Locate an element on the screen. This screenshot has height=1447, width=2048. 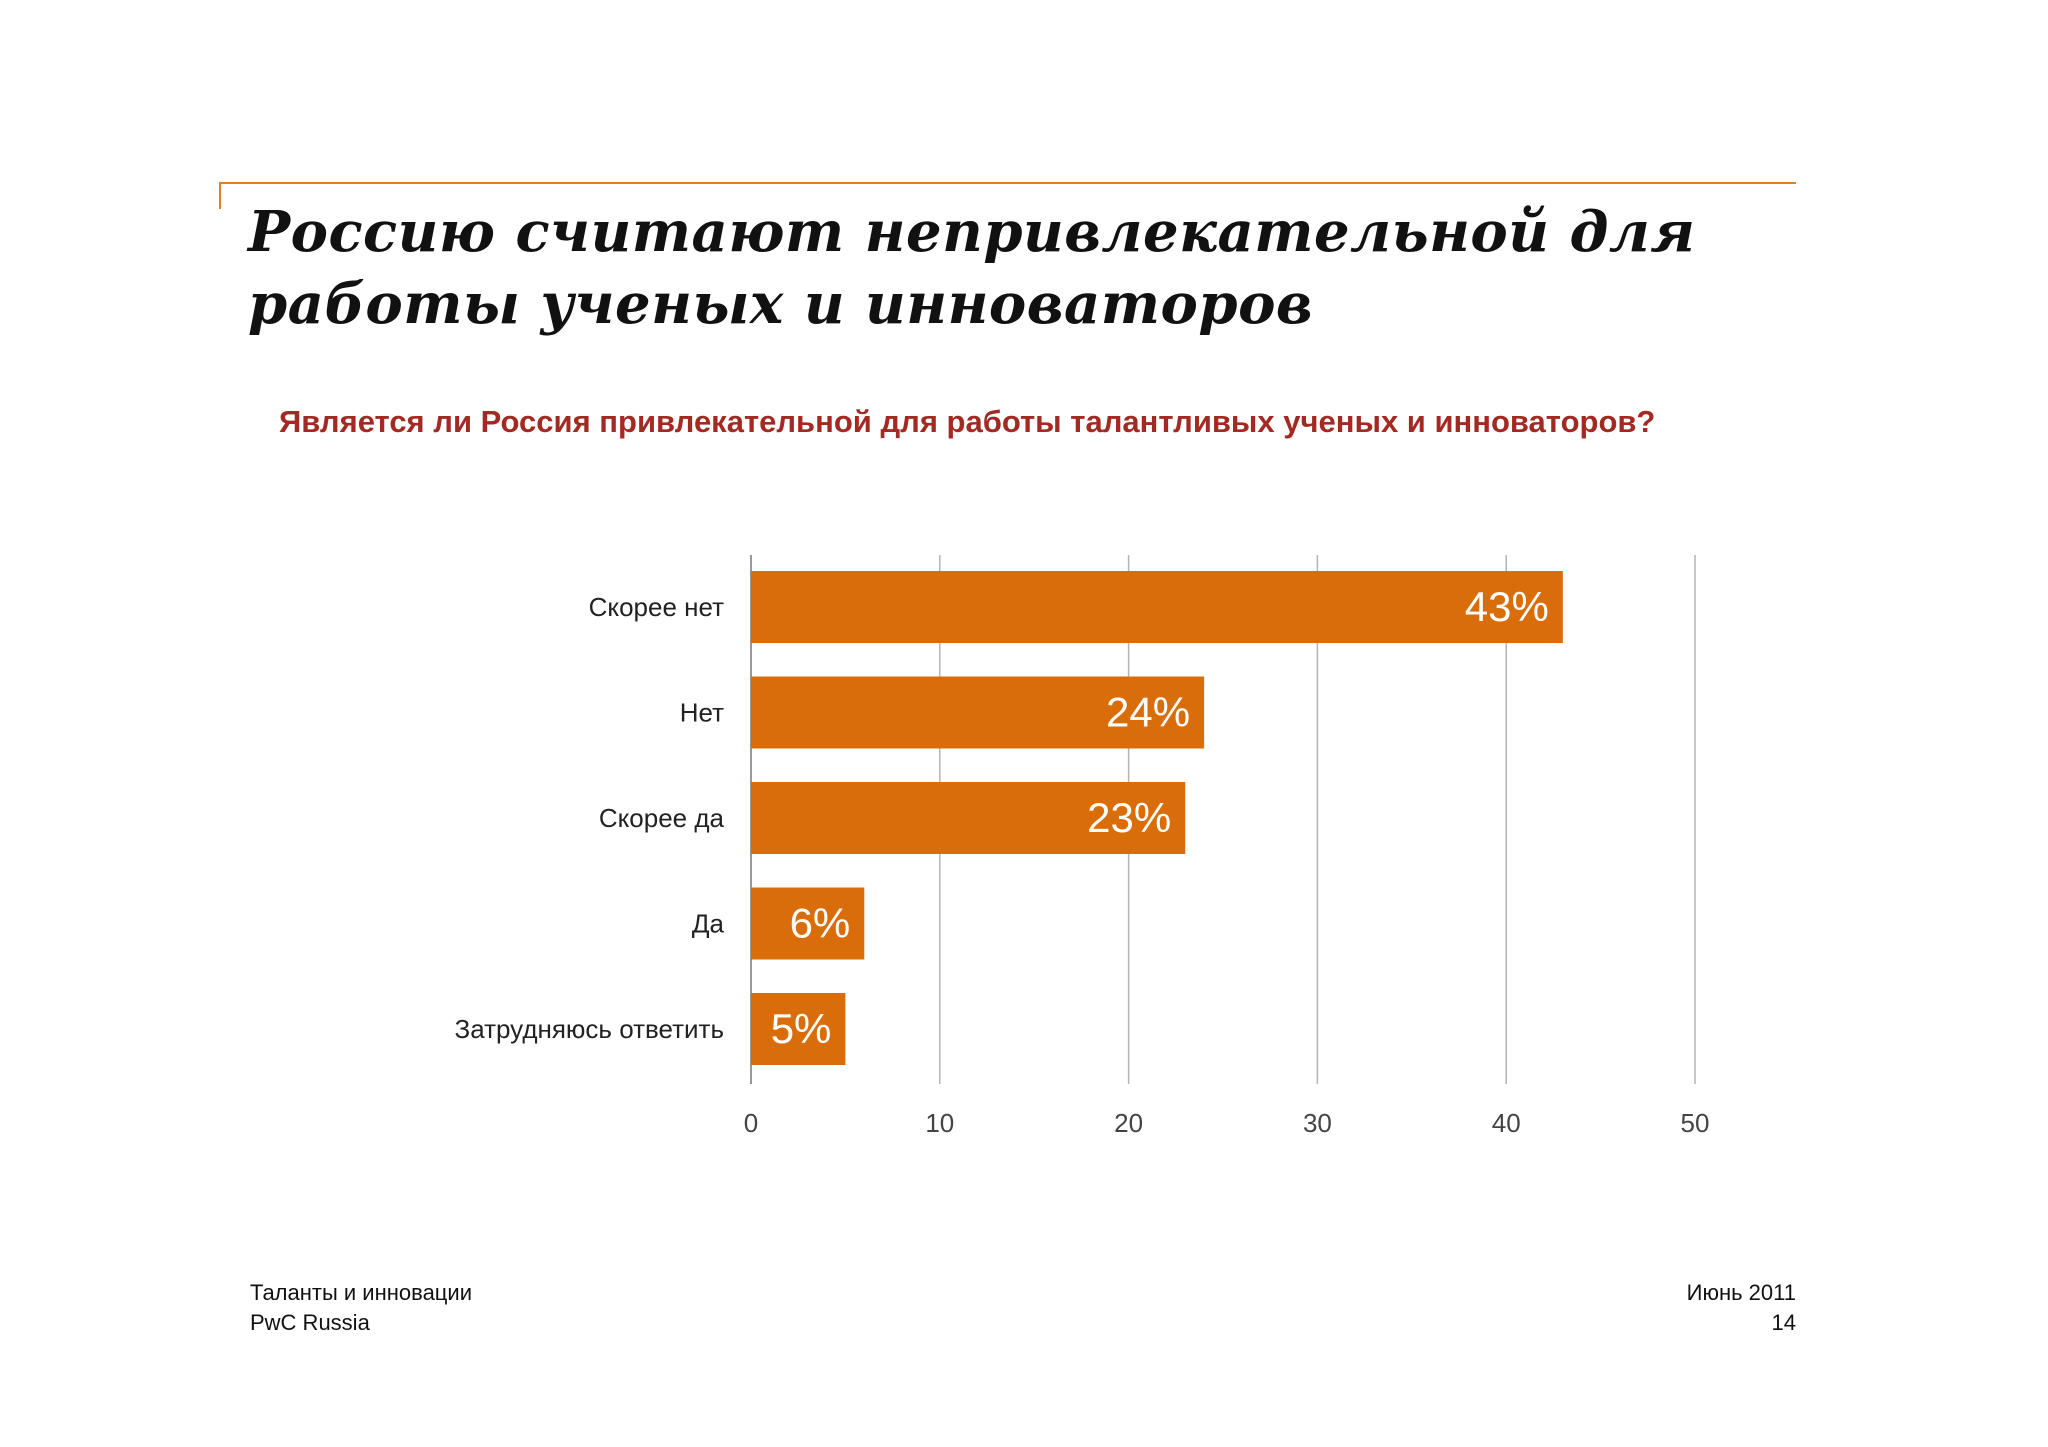
footer-report-name: Таланты и инновации is located at coordinates (361, 1292).